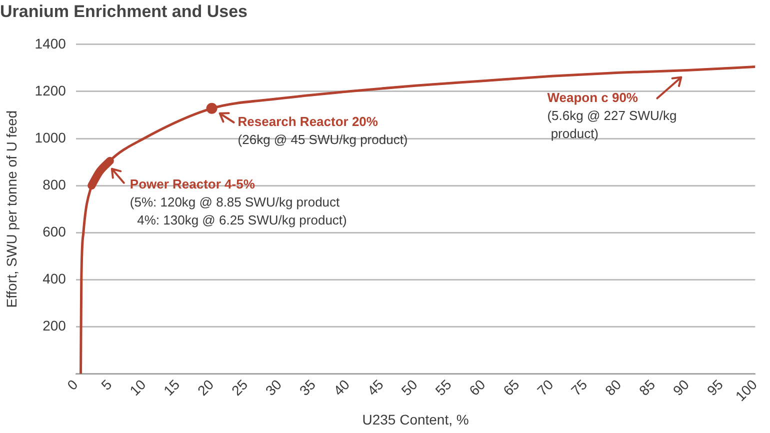 The height and width of the screenshot is (433, 770). I want to click on x-tick-label: 80, so click(613, 387).